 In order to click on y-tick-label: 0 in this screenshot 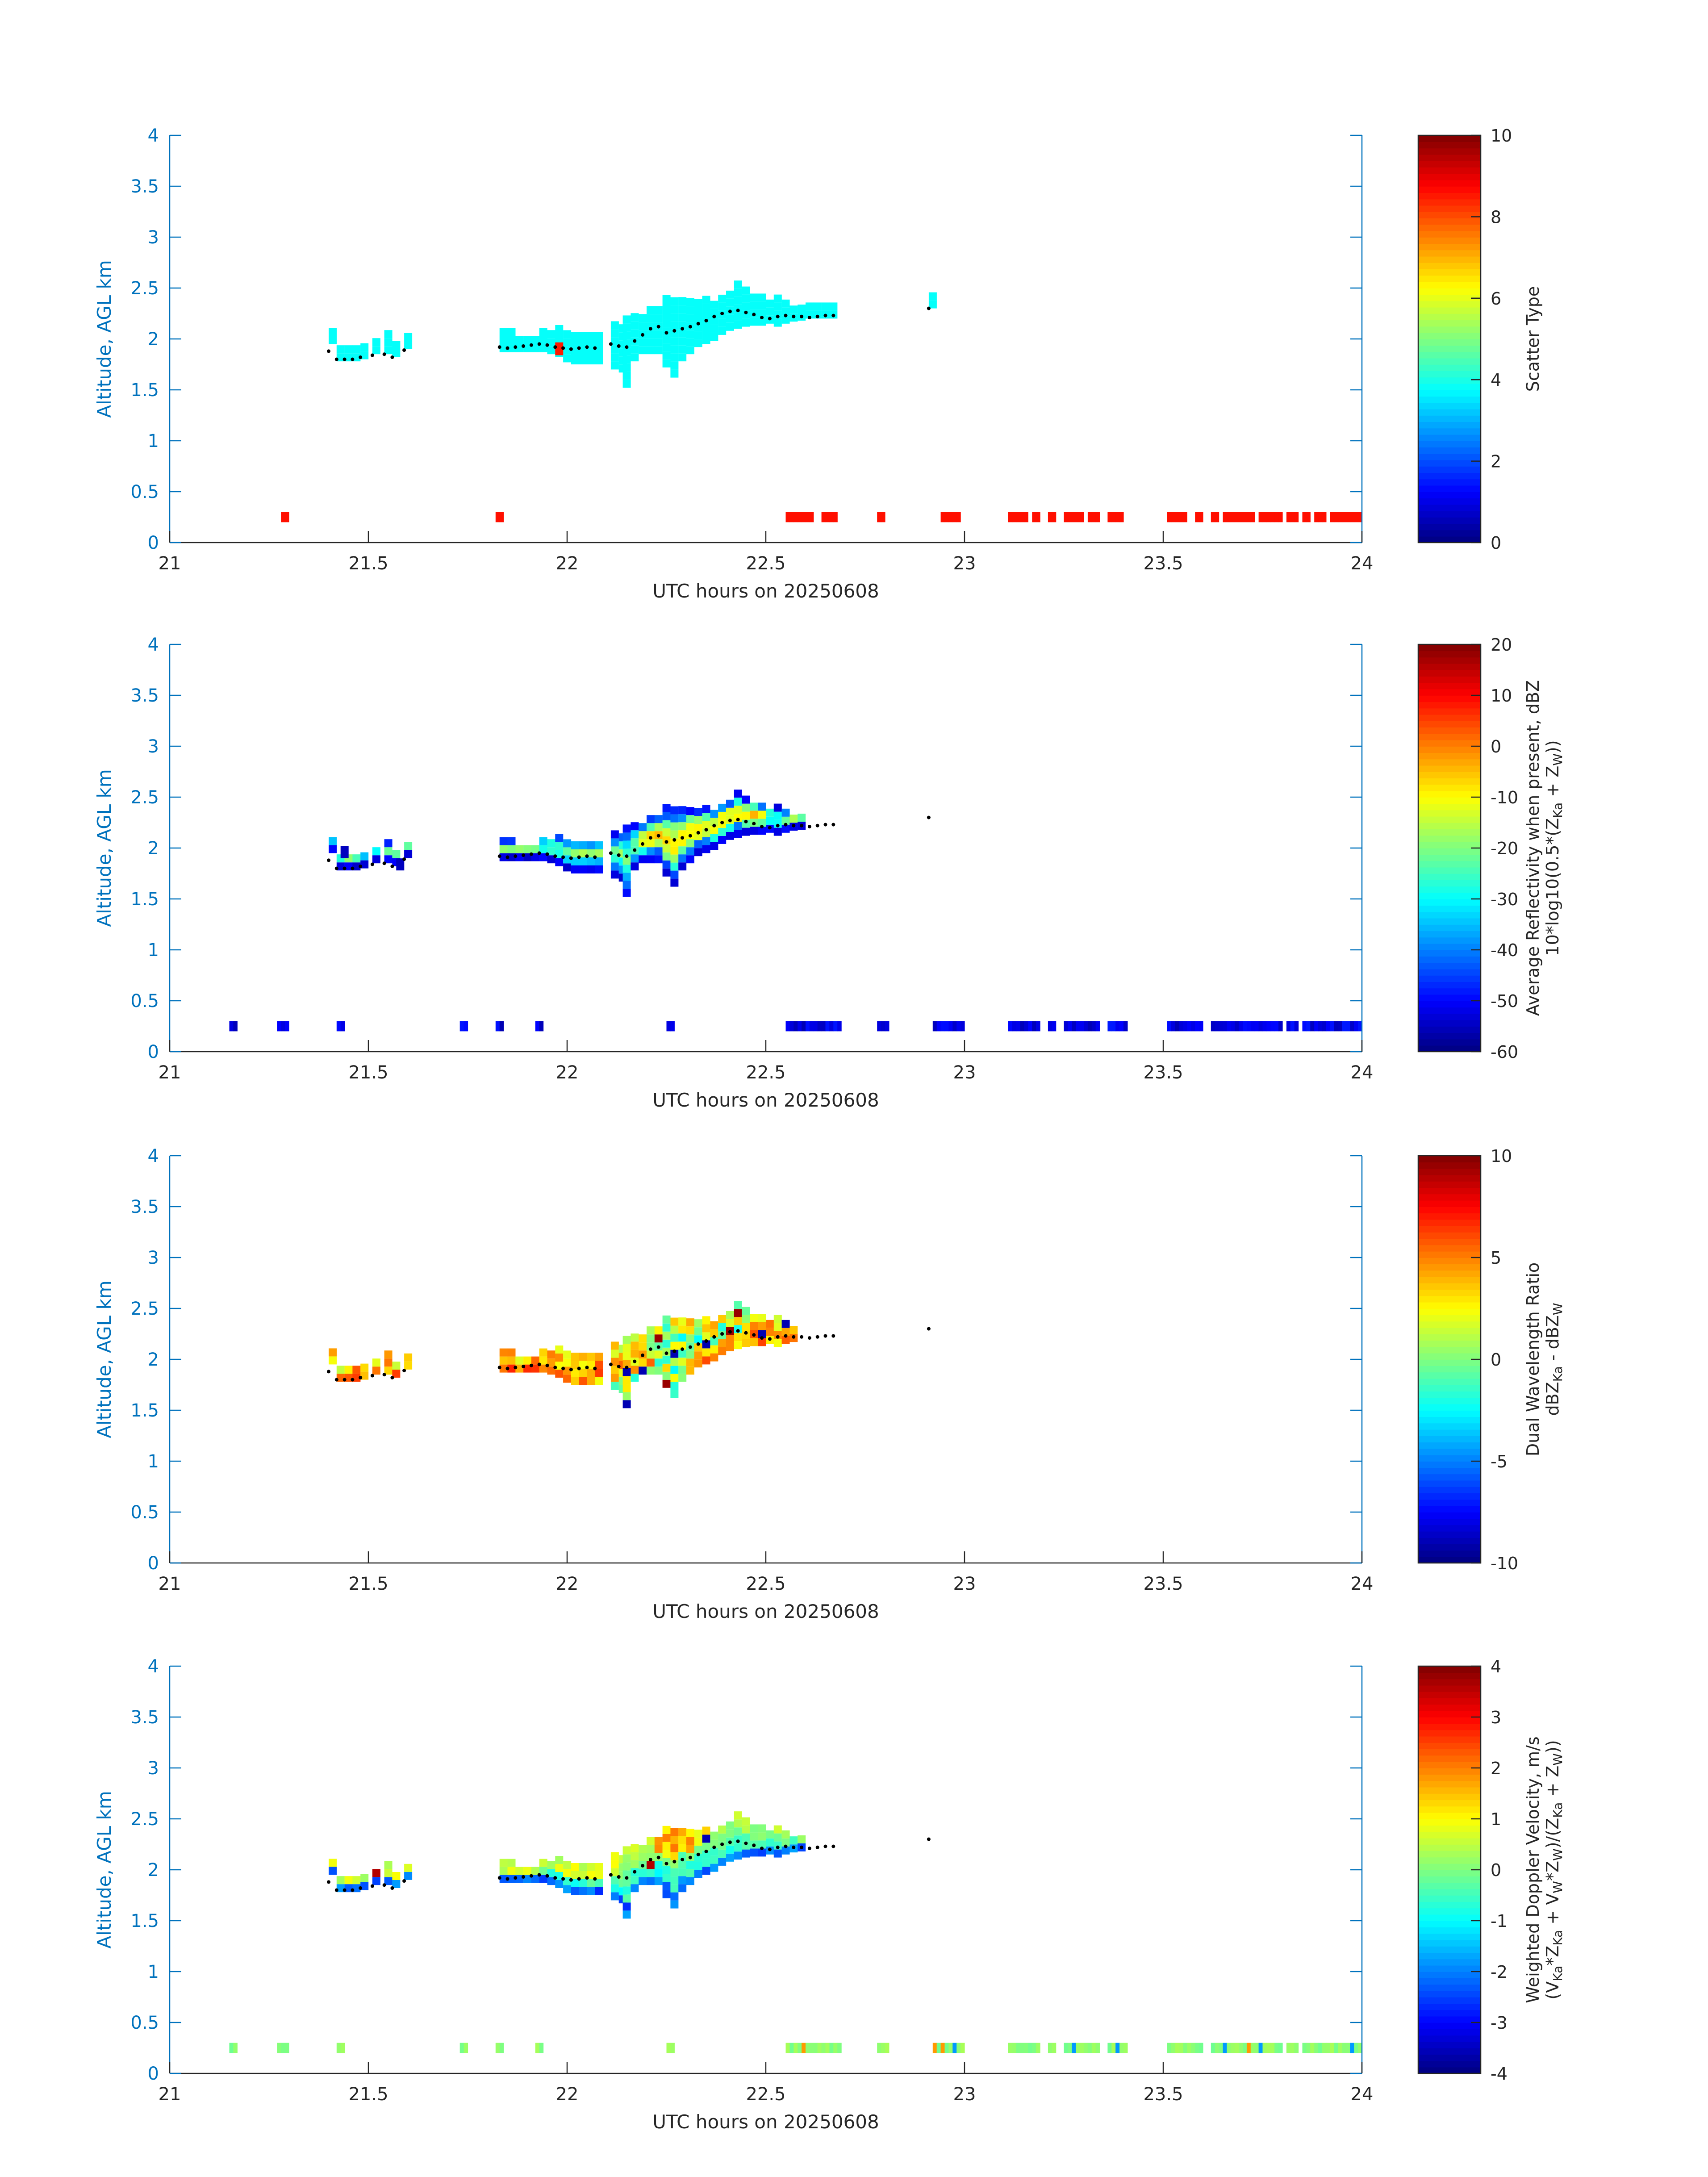, I will do `click(153, 1563)`.